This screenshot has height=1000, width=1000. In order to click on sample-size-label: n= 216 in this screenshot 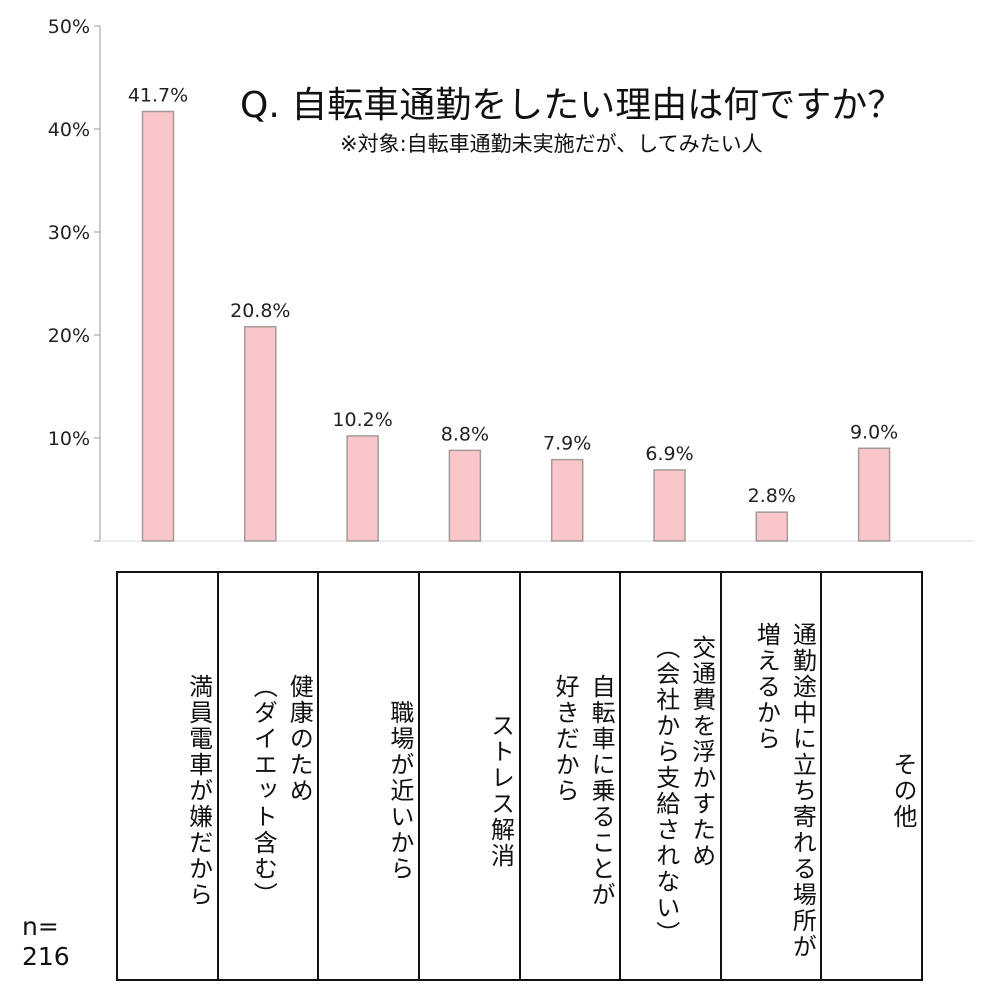, I will do `click(46, 941)`.